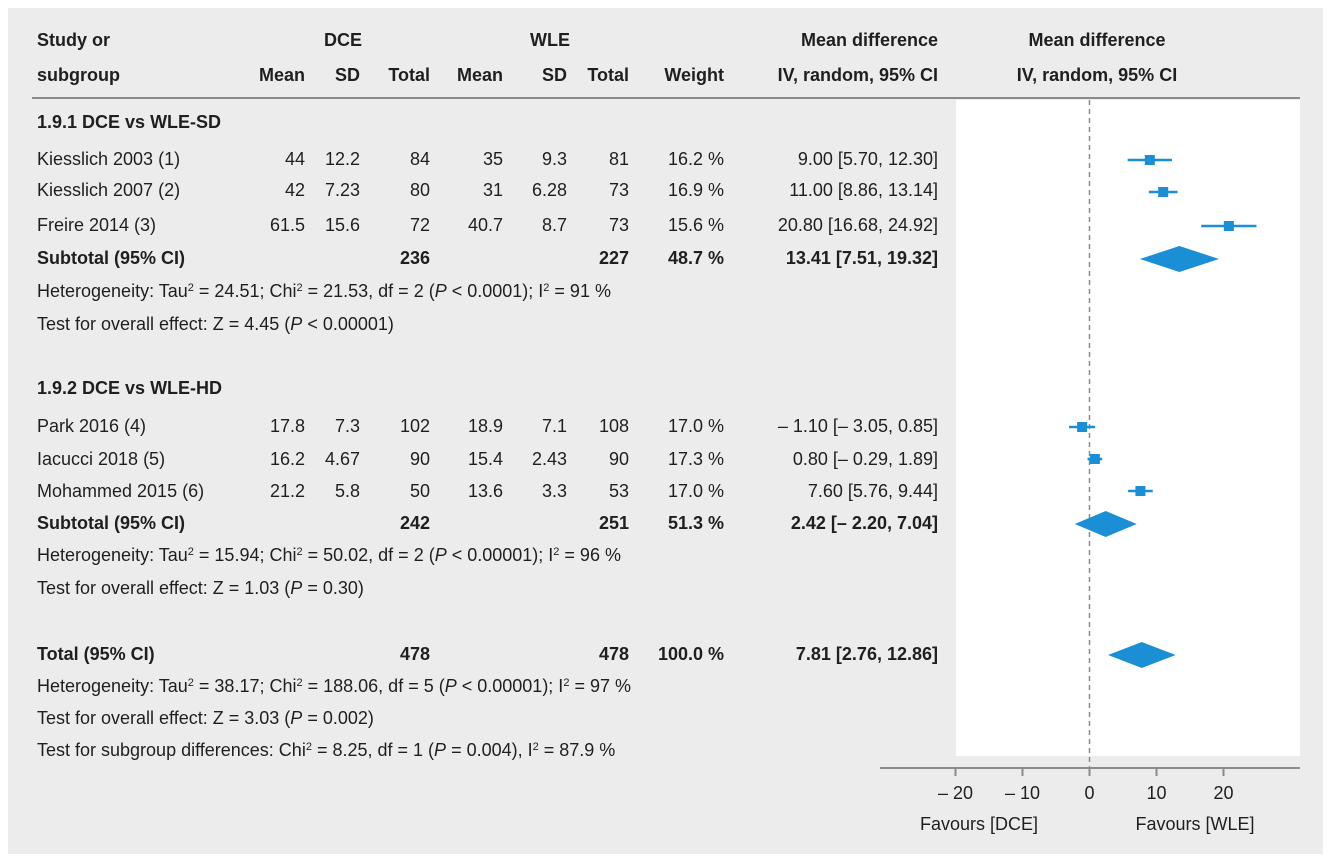  Describe the element at coordinates (1223, 793) in the screenshot. I see `x-tick-label: 20` at that location.